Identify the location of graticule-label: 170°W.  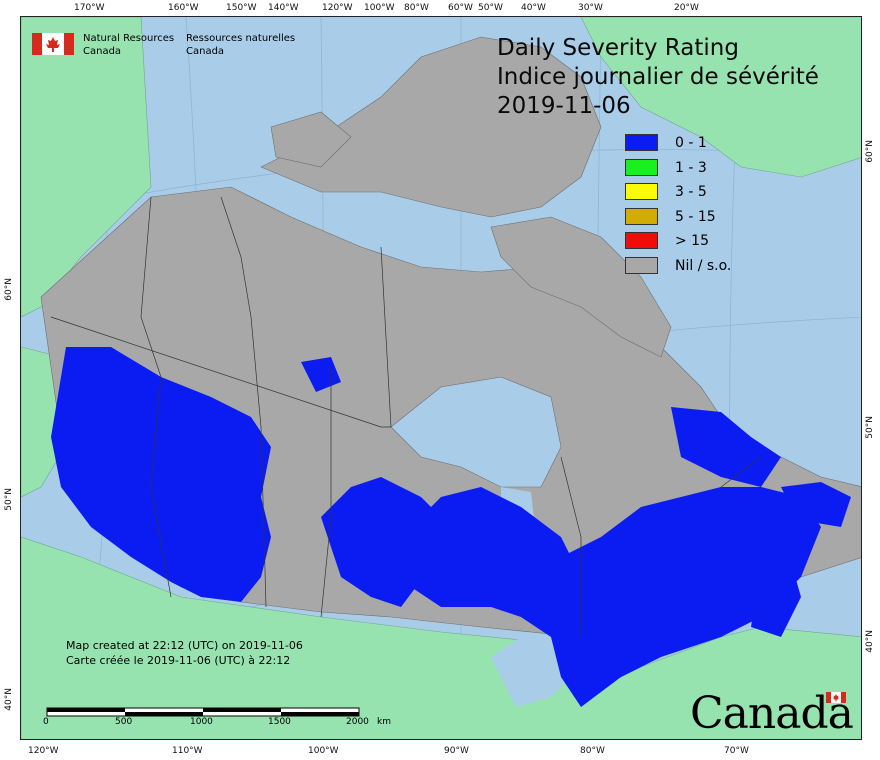
(89, 8).